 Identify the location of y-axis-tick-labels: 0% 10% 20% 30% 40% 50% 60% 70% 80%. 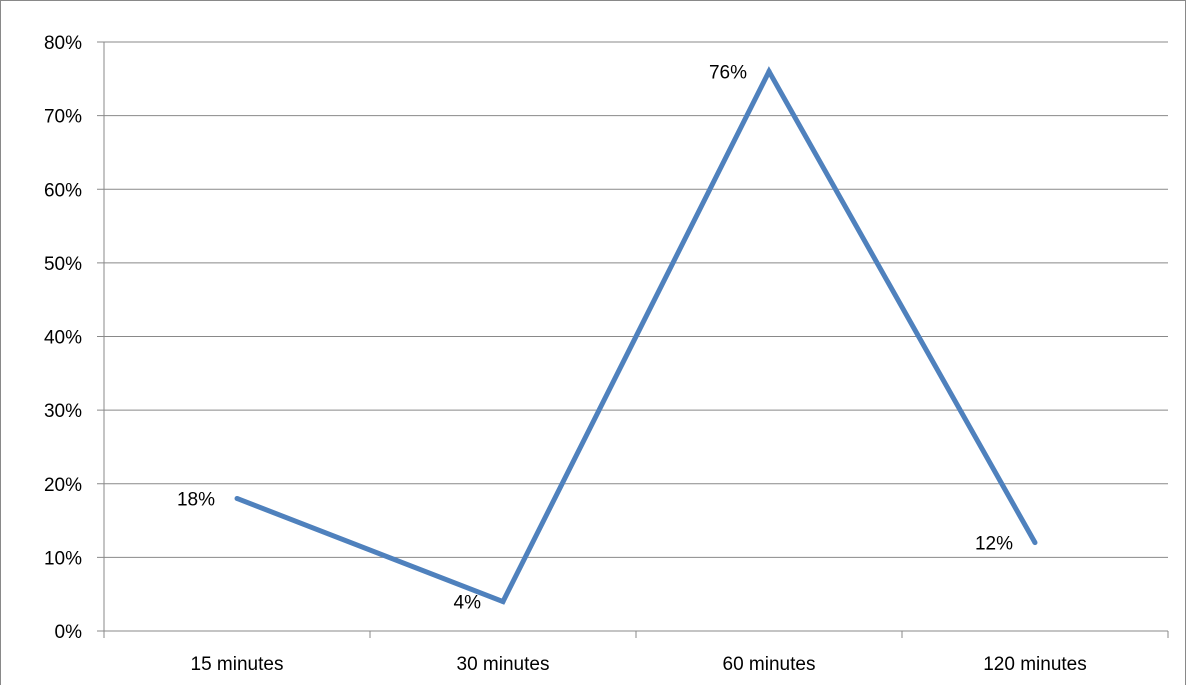
(63, 338).